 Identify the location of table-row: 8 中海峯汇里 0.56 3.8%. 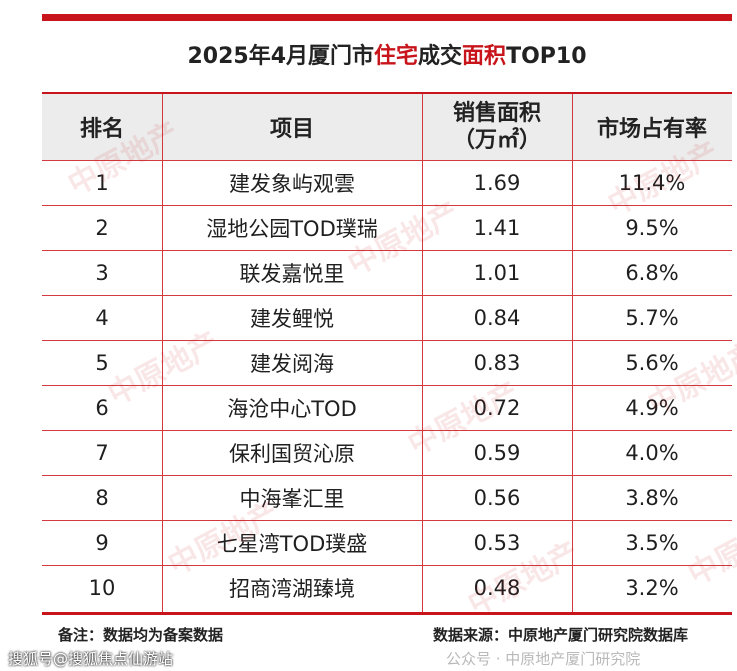
(387, 497).